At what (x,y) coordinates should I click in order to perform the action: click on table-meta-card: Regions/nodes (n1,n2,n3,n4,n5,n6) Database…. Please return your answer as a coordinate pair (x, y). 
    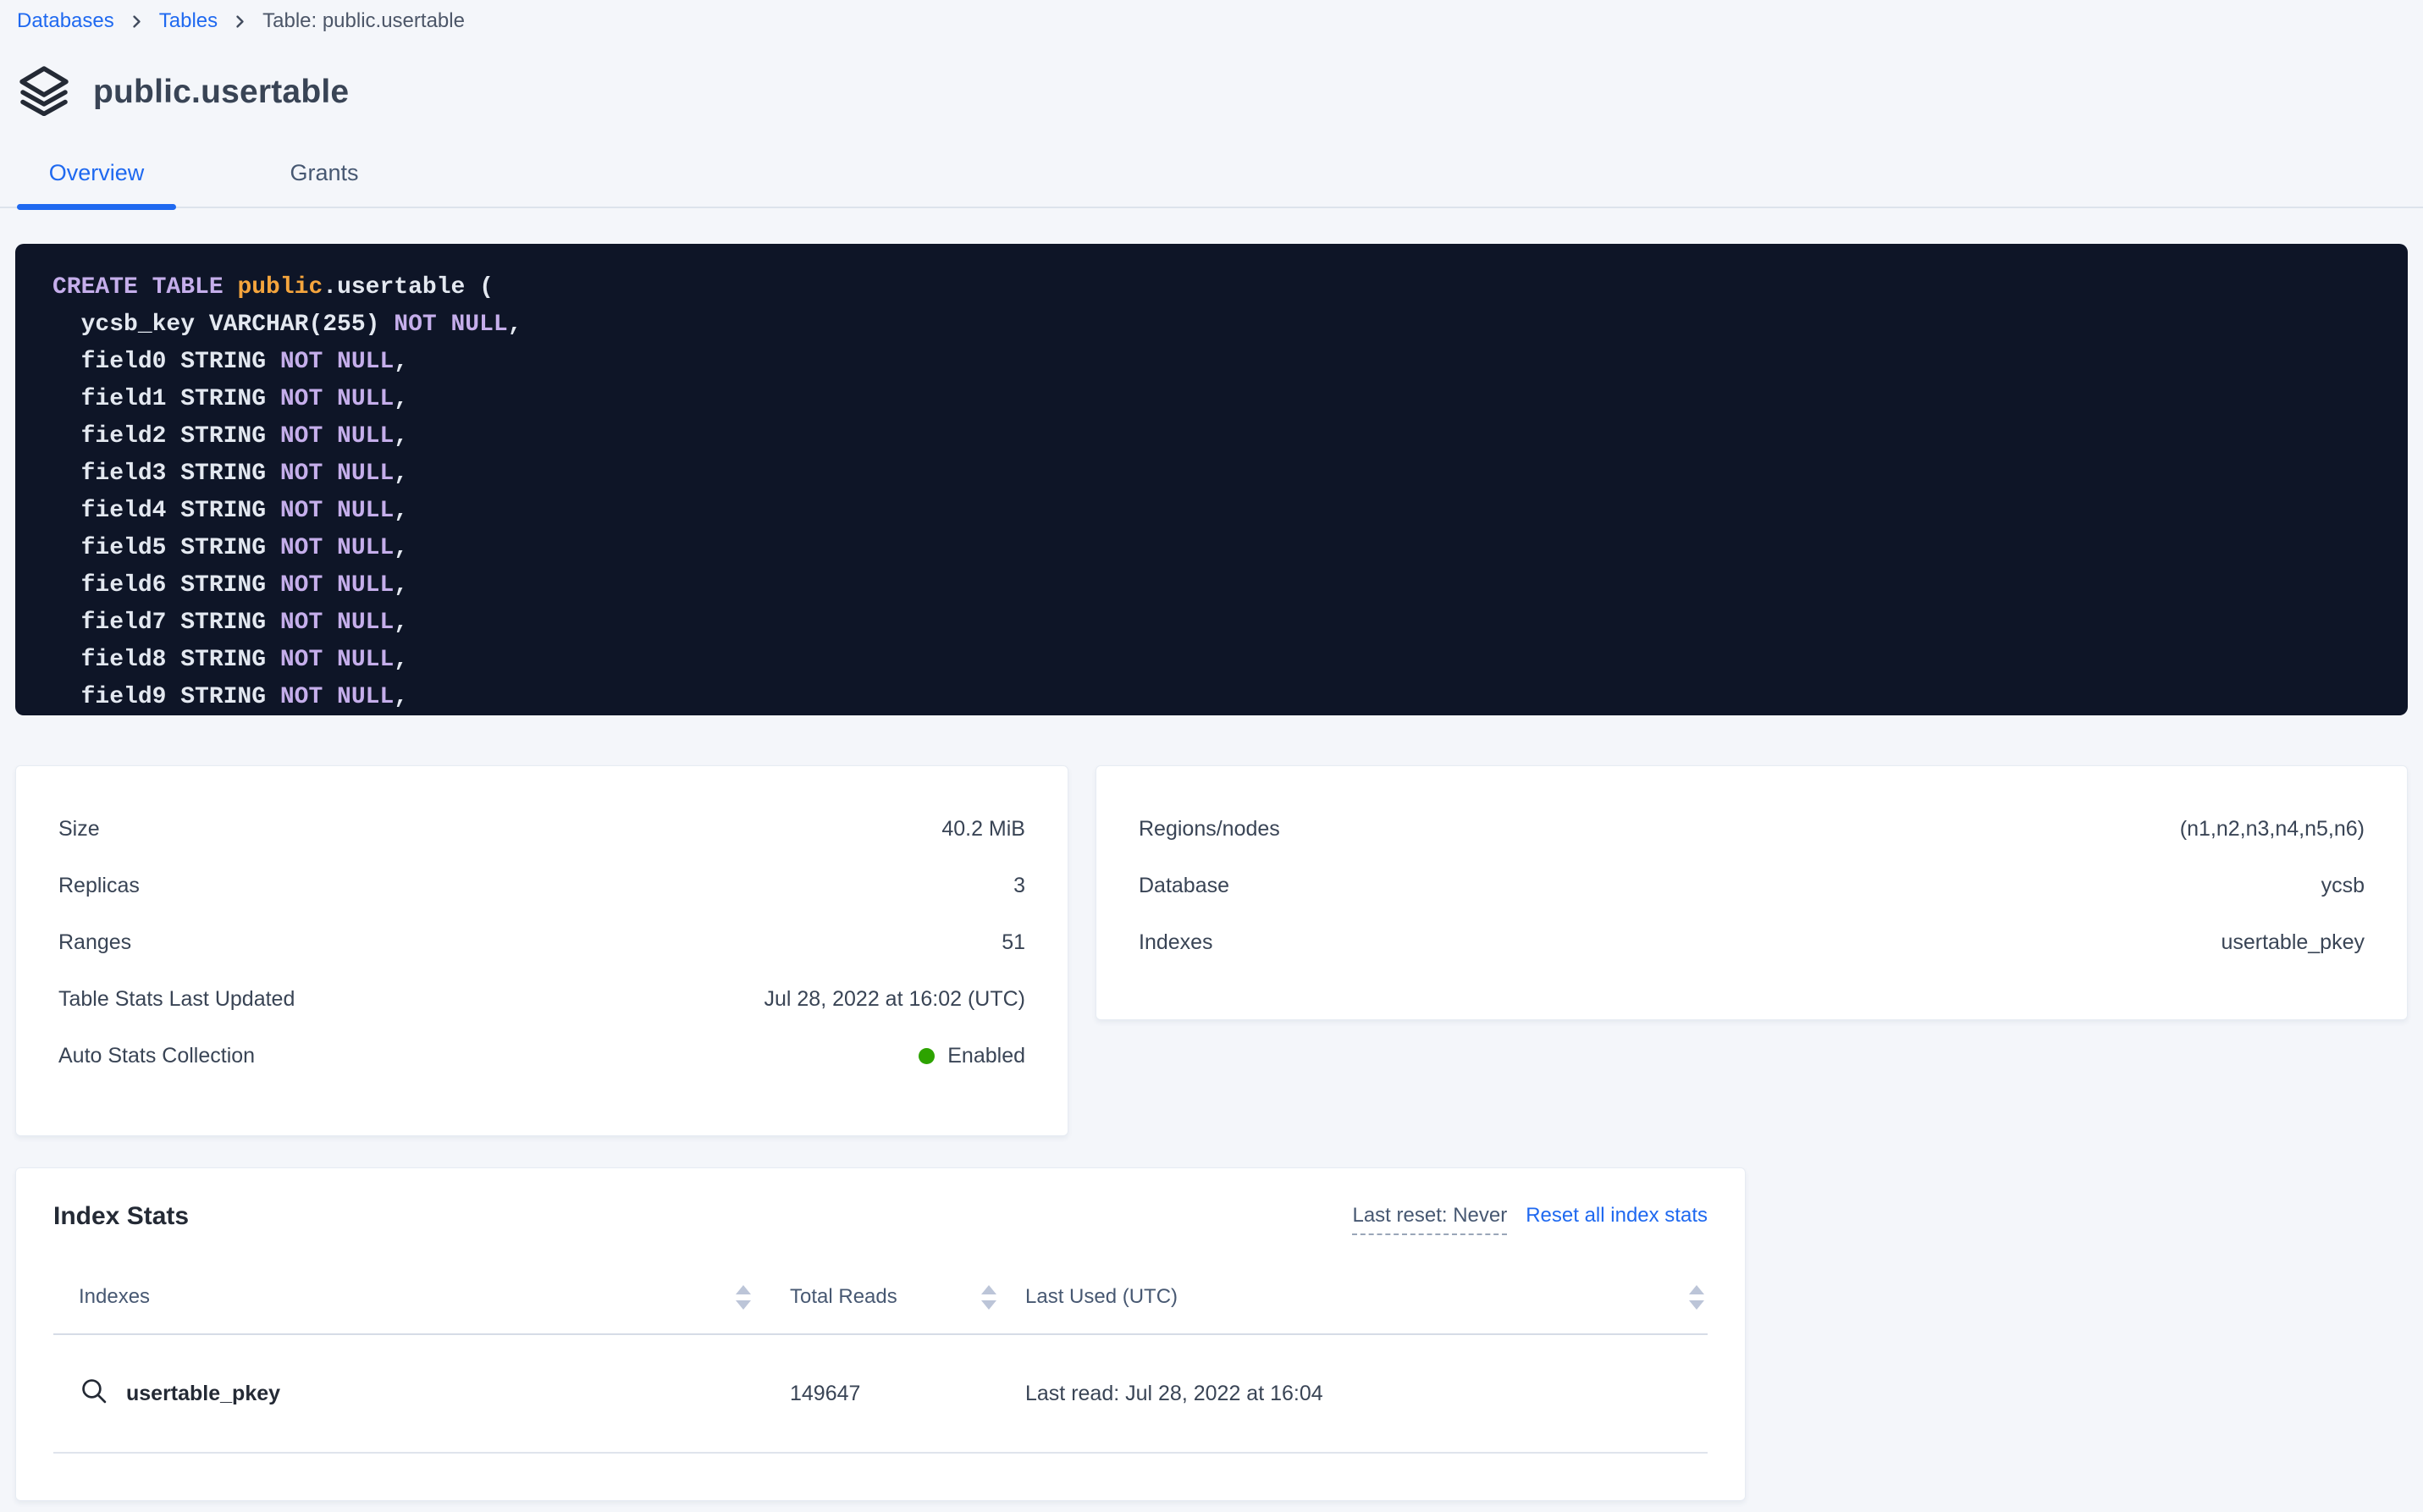
    Looking at the image, I should click on (1752, 892).